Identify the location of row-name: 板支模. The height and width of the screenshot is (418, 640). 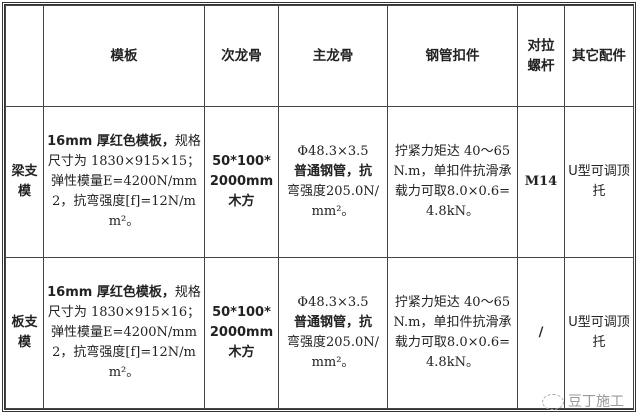
(24, 333).